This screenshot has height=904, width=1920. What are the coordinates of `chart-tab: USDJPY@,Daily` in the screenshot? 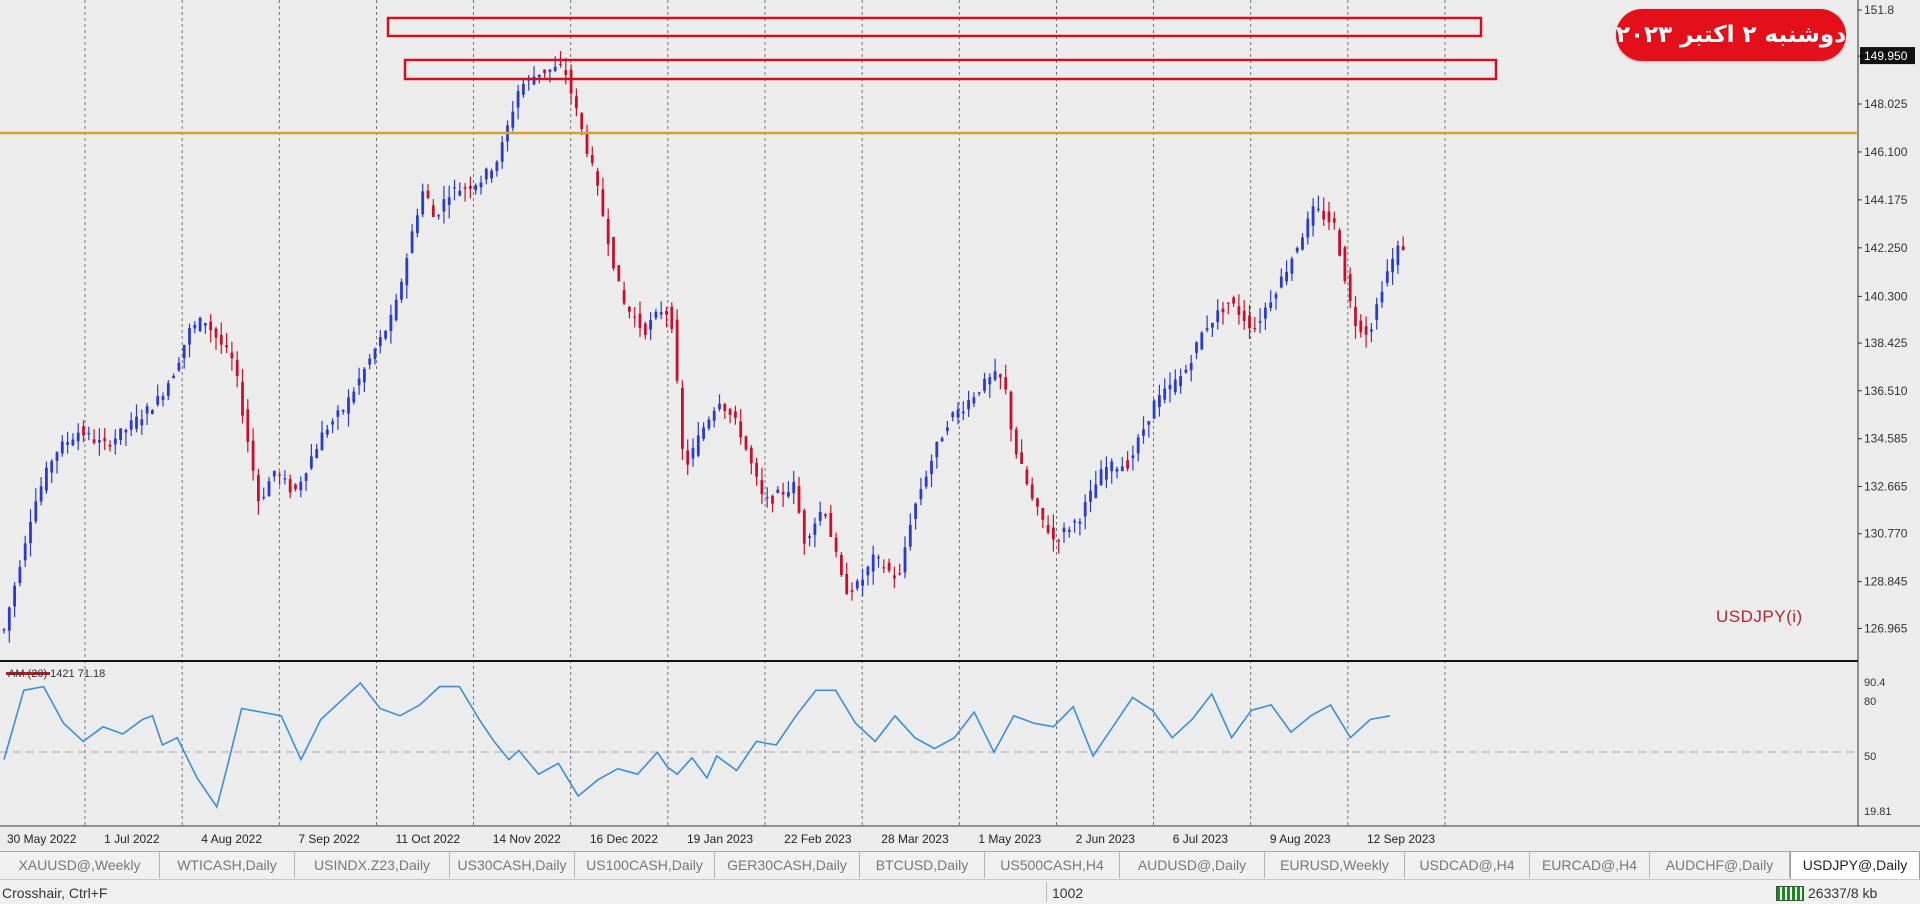 It's located at (1855, 866).